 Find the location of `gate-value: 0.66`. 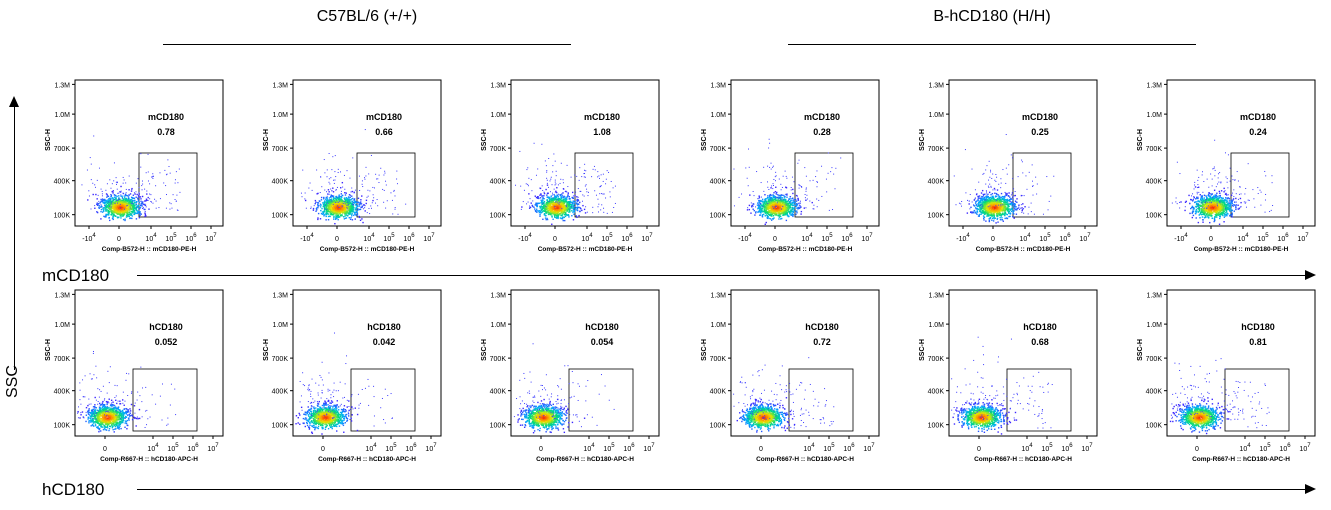

gate-value: 0.66 is located at coordinates (384, 132).